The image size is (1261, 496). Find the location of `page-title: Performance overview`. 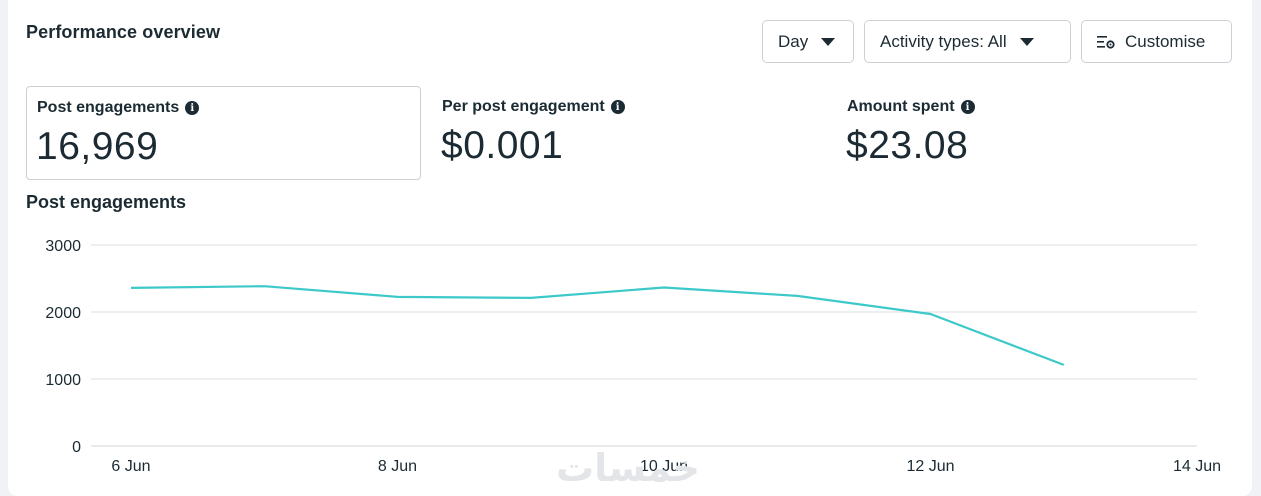

page-title: Performance overview is located at coordinates (123, 32).